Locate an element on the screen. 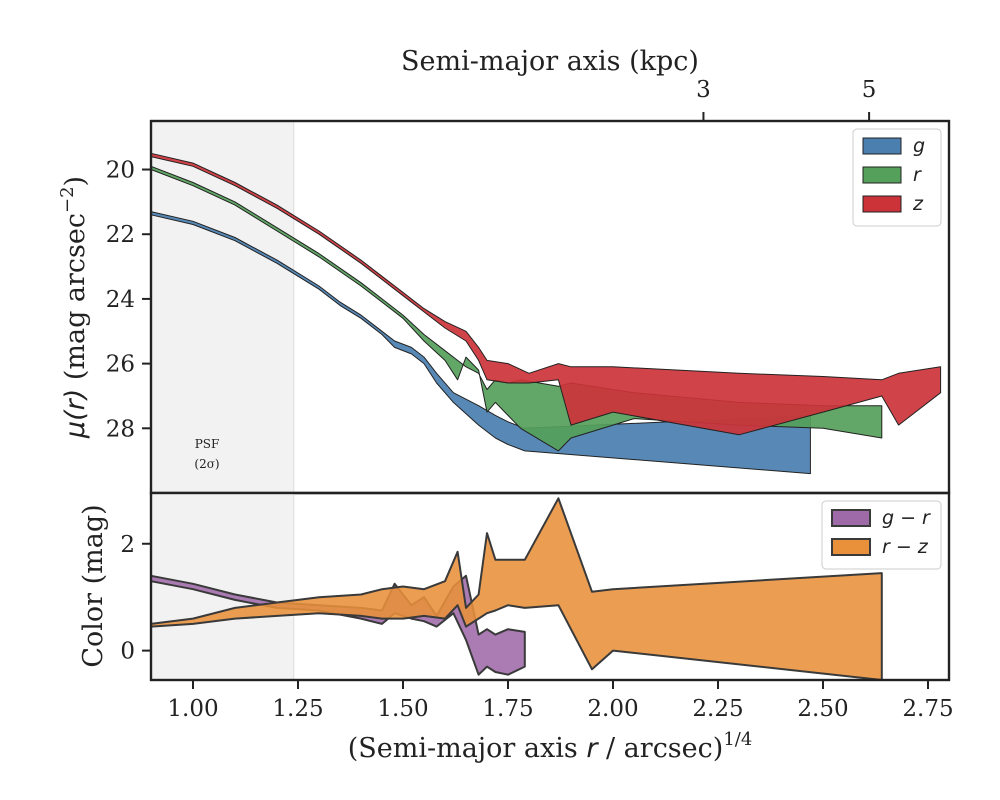 This screenshot has height=800, width=1000. legend-label: g is located at coordinates (919, 146).